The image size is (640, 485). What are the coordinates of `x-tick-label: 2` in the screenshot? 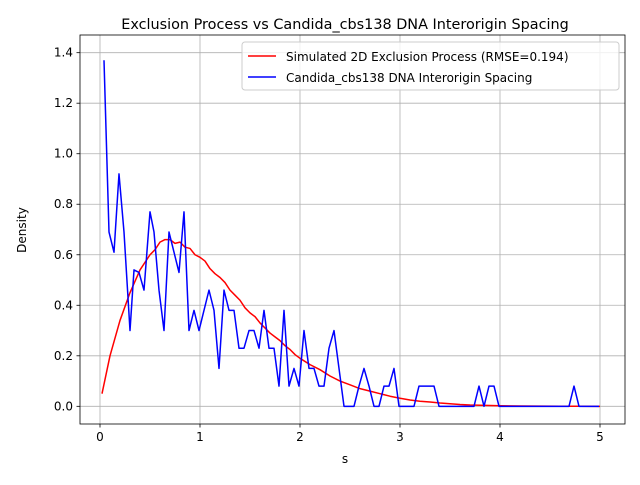 It's located at (300, 437).